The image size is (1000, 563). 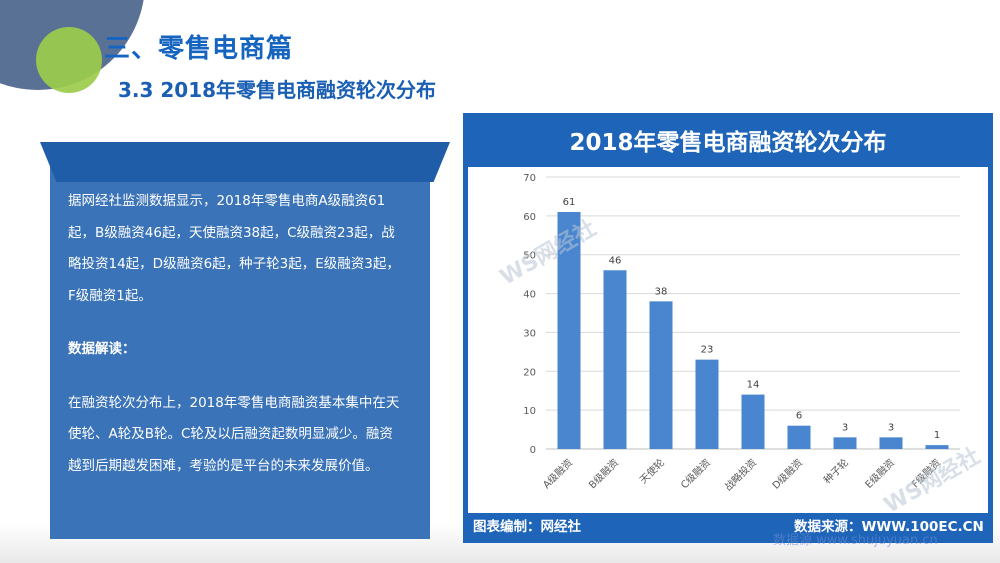 I want to click on y-tick-label: 20, so click(x=529, y=372).